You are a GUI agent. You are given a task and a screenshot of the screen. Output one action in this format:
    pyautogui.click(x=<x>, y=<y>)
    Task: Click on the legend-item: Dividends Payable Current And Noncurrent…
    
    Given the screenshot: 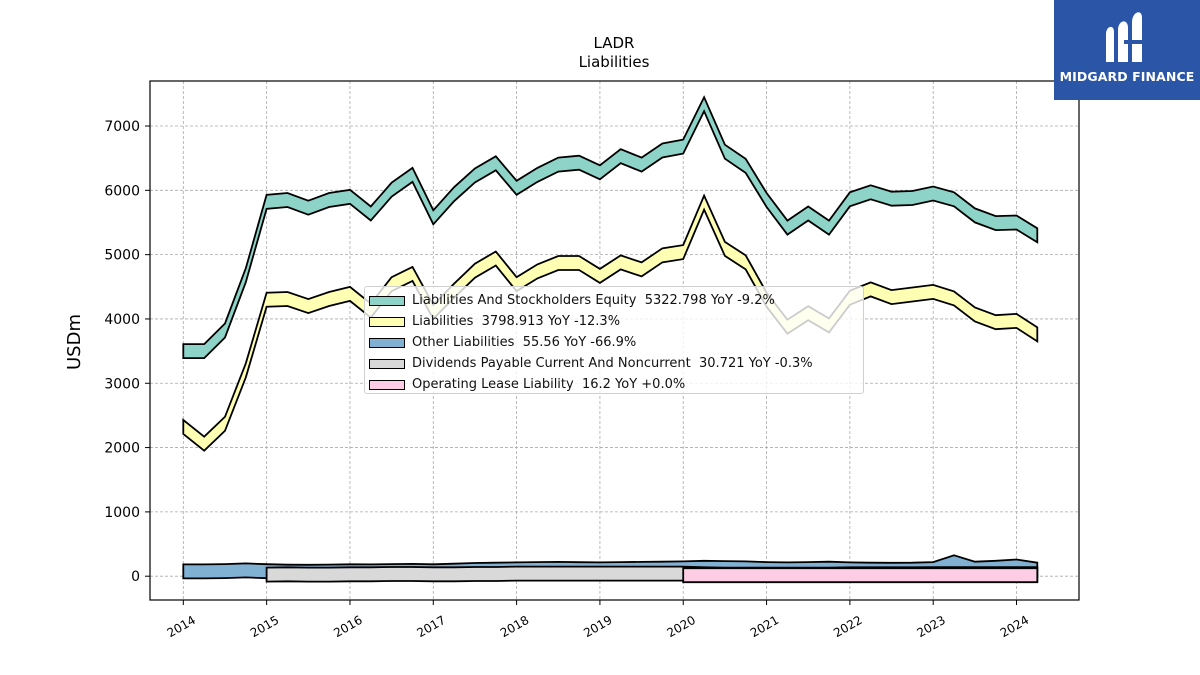 What is the action you would take?
    pyautogui.click(x=616, y=363)
    